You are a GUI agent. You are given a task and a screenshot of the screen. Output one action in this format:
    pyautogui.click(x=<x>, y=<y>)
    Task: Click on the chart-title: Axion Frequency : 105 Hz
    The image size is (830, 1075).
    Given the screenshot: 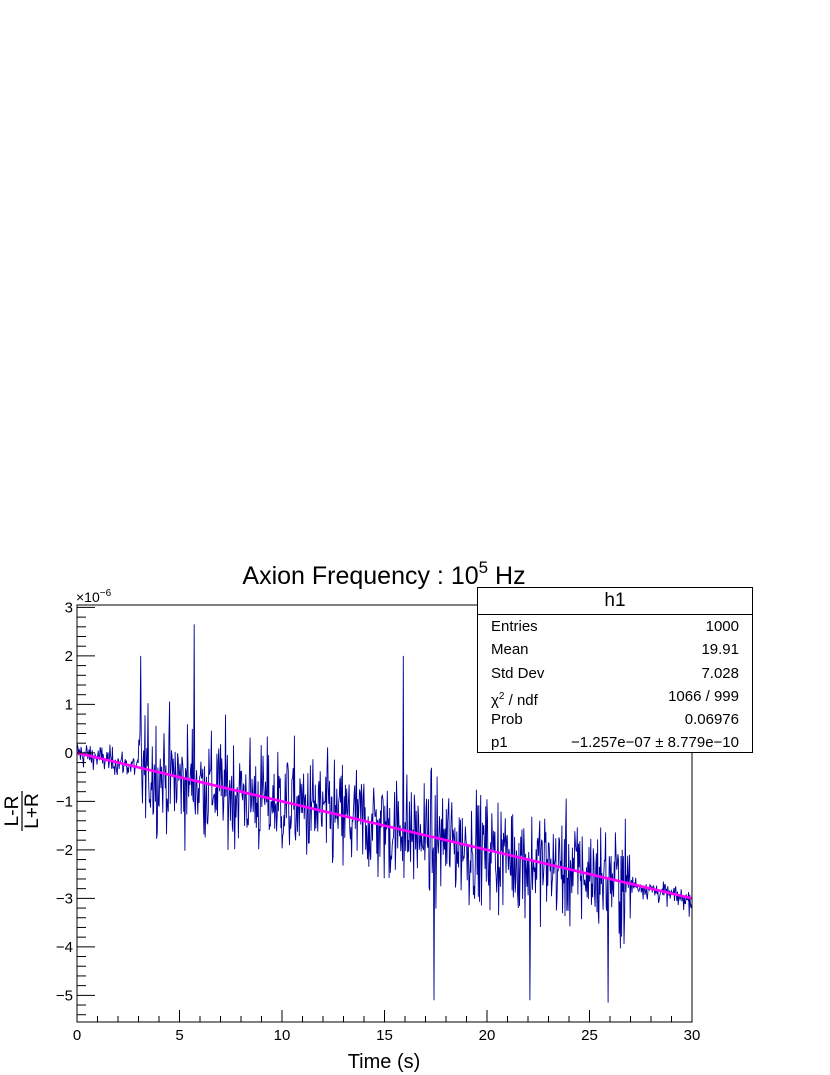 What is the action you would take?
    pyautogui.click(x=383, y=574)
    